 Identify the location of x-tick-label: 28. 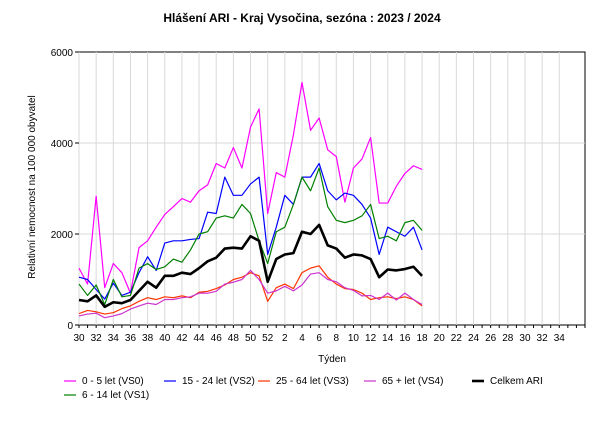
(508, 338).